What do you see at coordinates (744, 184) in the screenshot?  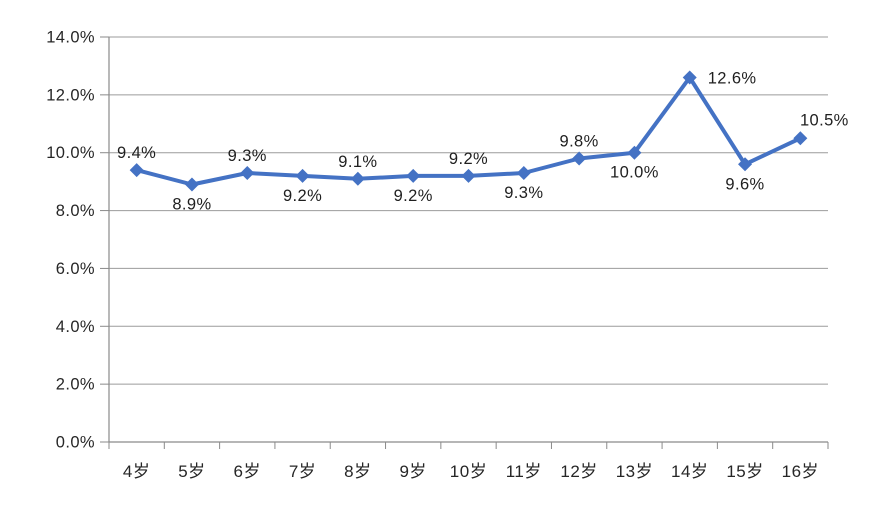 I see `data-point-label: 9.6%` at bounding box center [744, 184].